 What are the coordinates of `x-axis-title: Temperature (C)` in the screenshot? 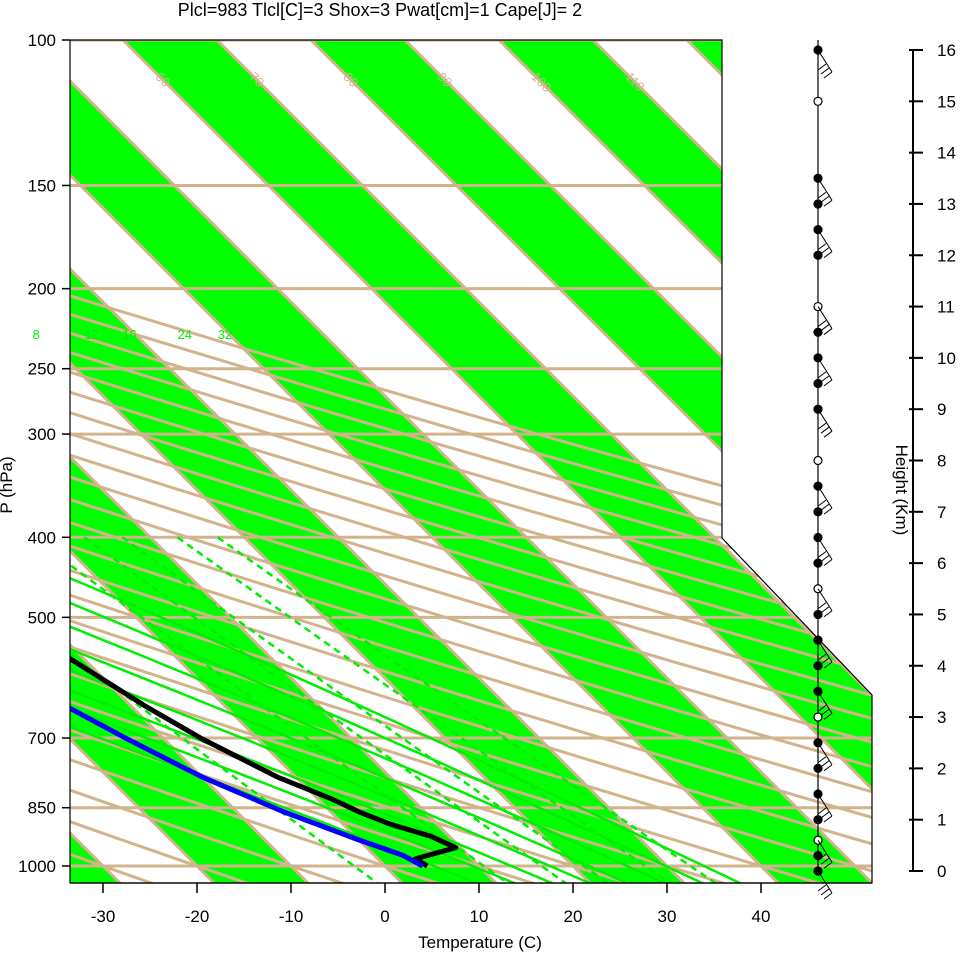 It's located at (480, 942).